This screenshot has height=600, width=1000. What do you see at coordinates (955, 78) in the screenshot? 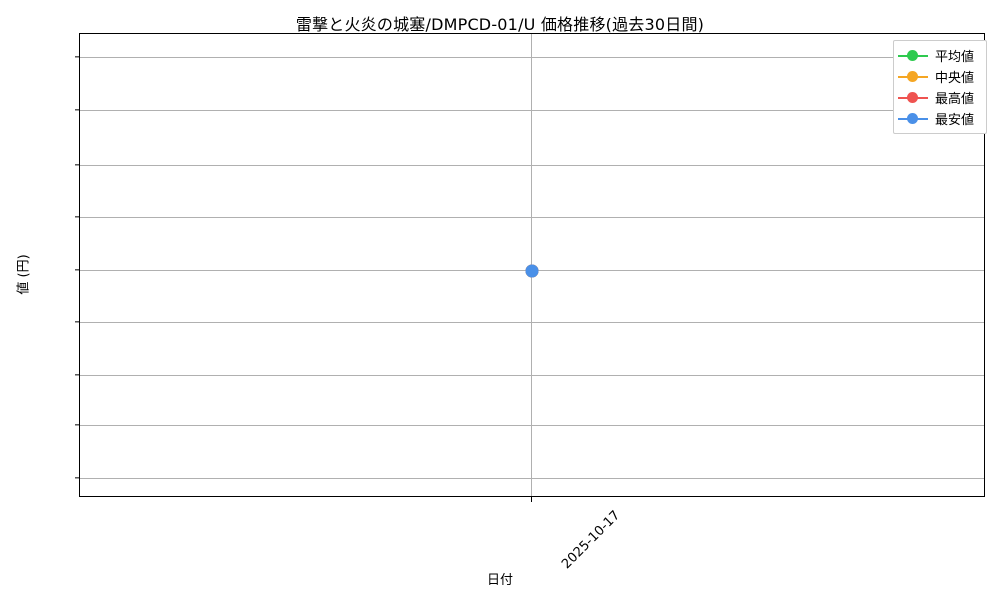
I see `legend-label: 中央値` at bounding box center [955, 78].